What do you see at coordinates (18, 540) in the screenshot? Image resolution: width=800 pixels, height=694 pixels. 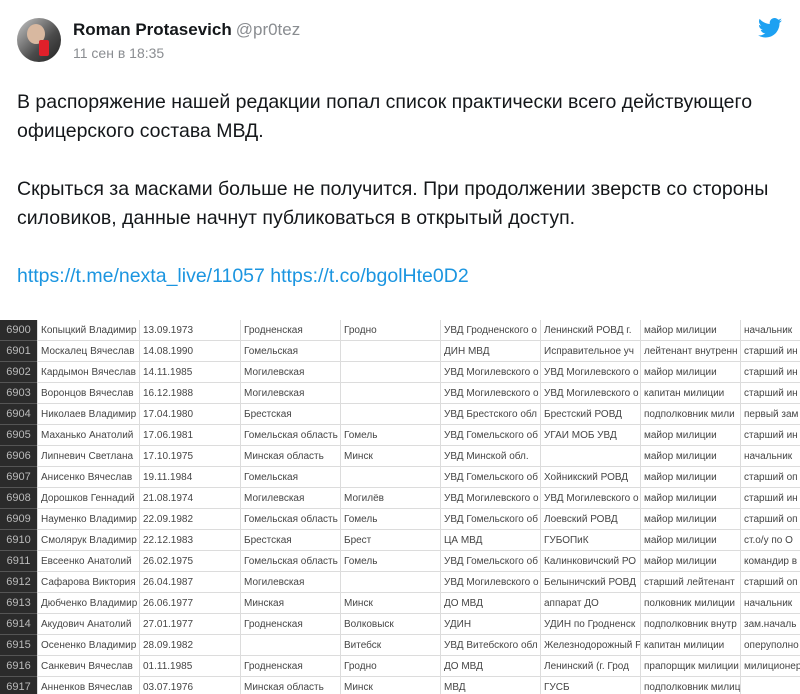 I see `row-number-cell: 6910` at bounding box center [18, 540].